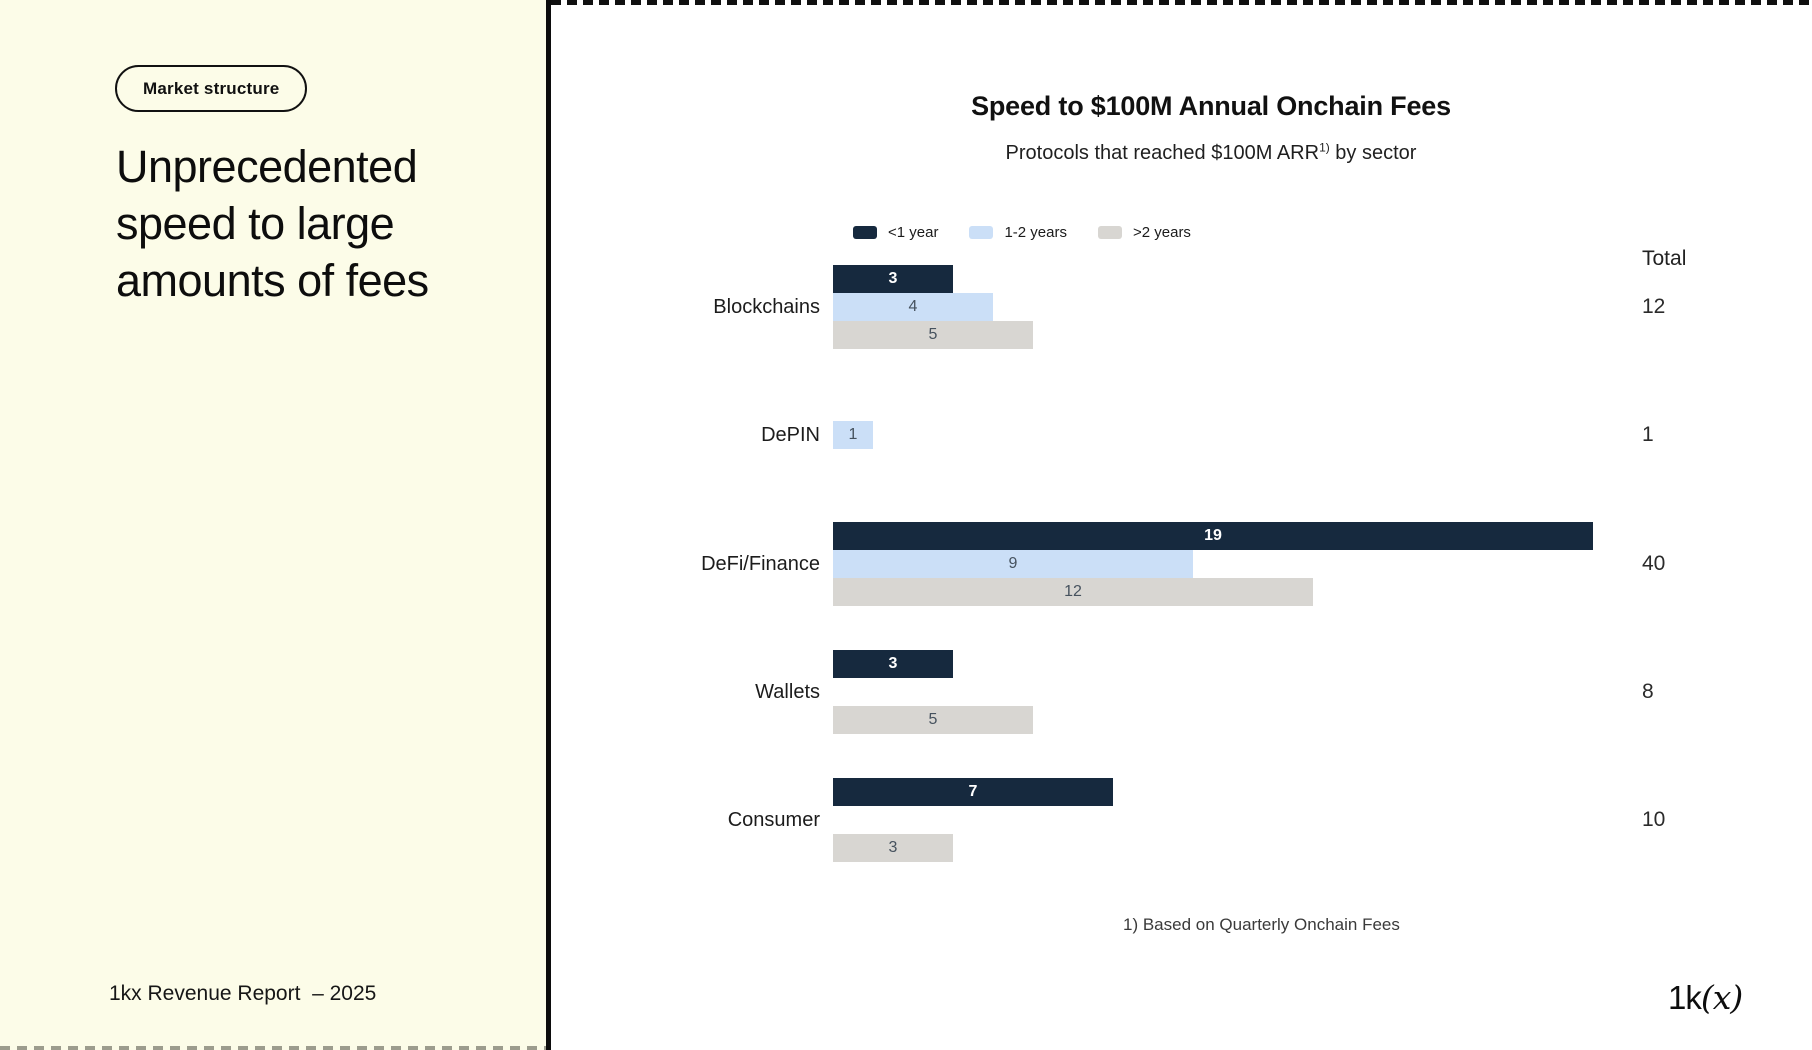  I want to click on chart-legend: <1 year 1-2 years >2 years, so click(1022, 232).